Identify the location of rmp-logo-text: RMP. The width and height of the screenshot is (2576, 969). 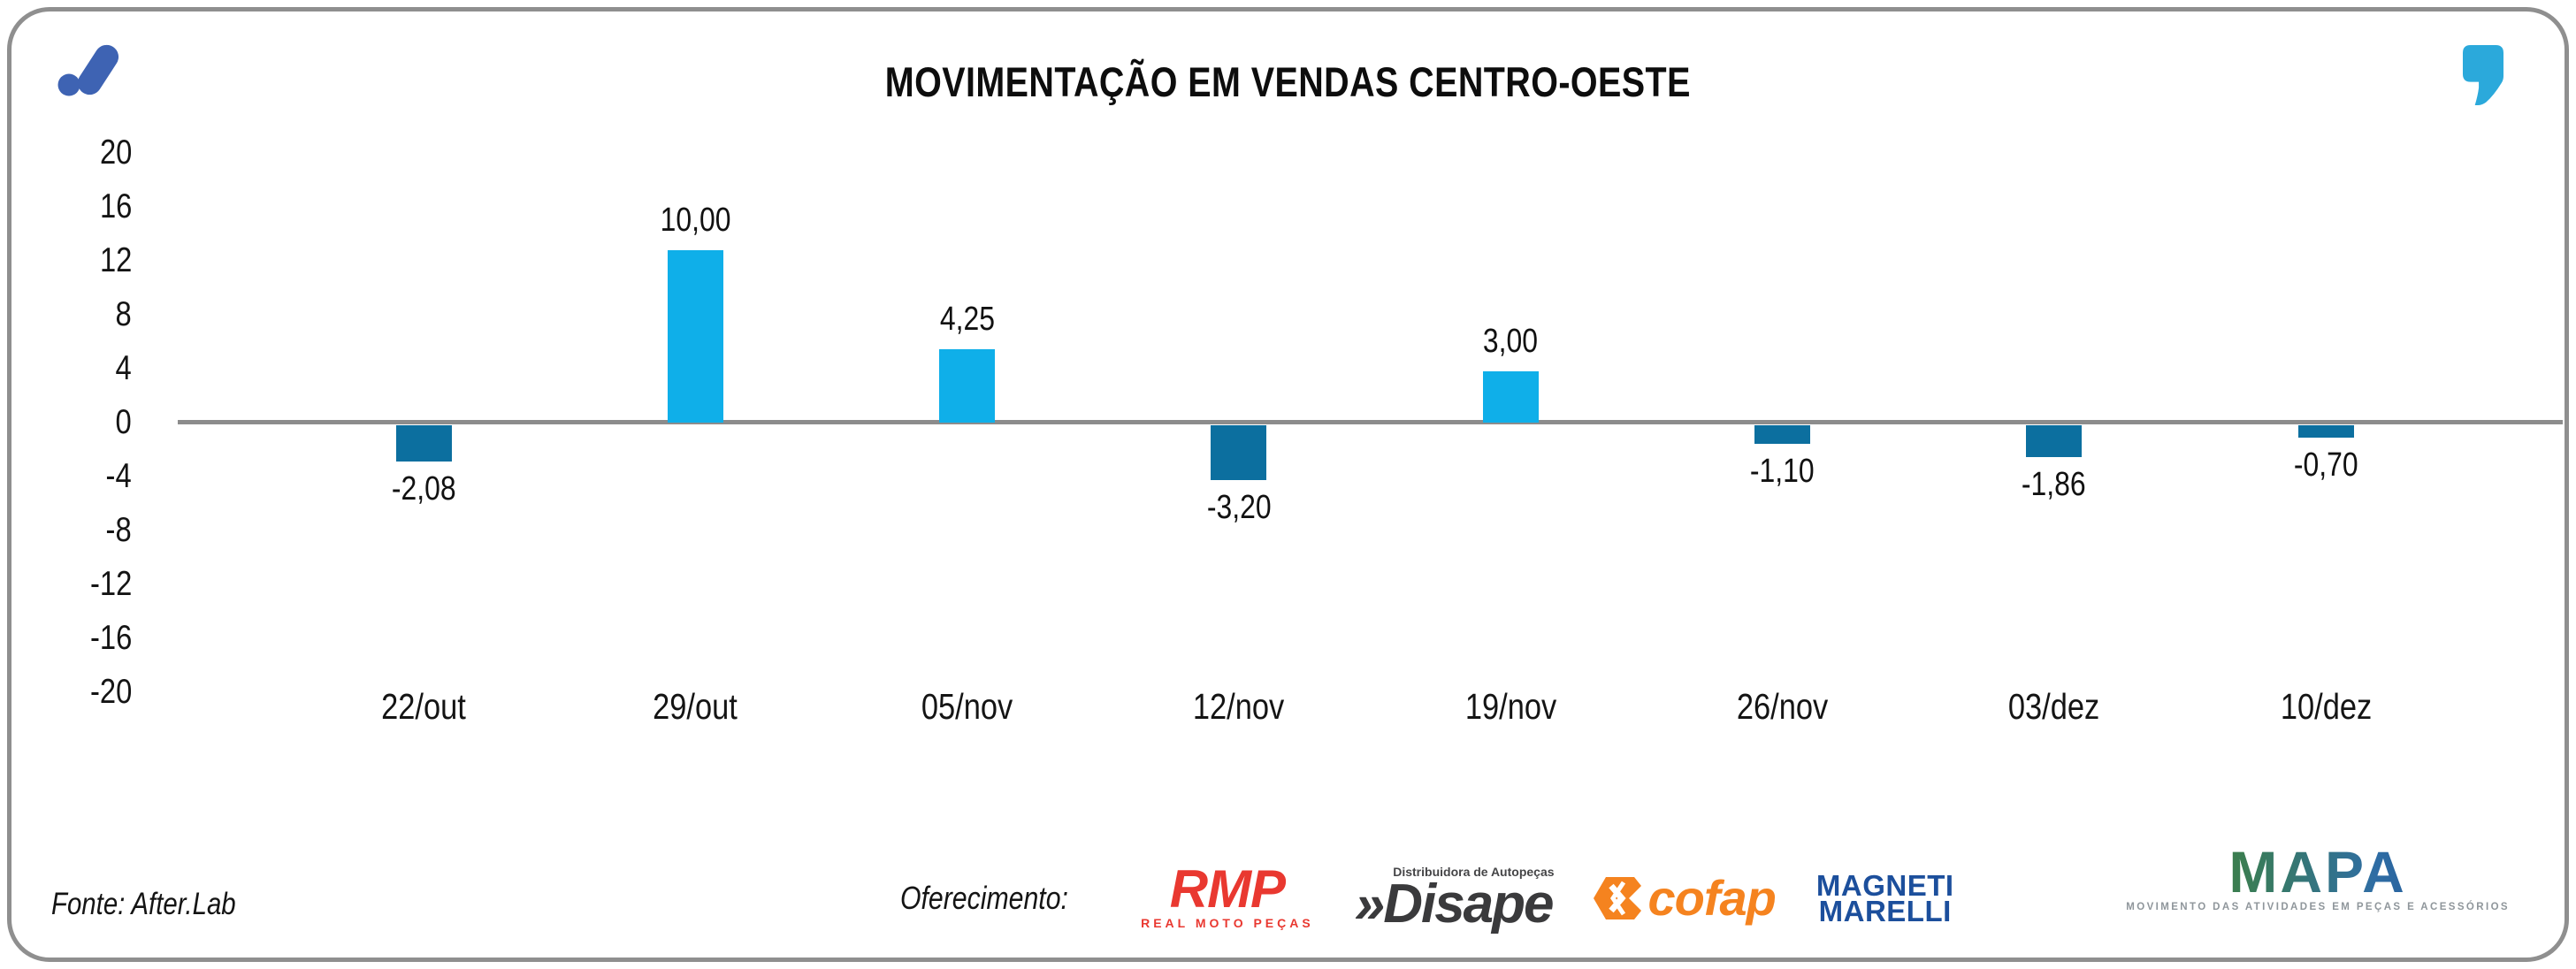
(1228, 889).